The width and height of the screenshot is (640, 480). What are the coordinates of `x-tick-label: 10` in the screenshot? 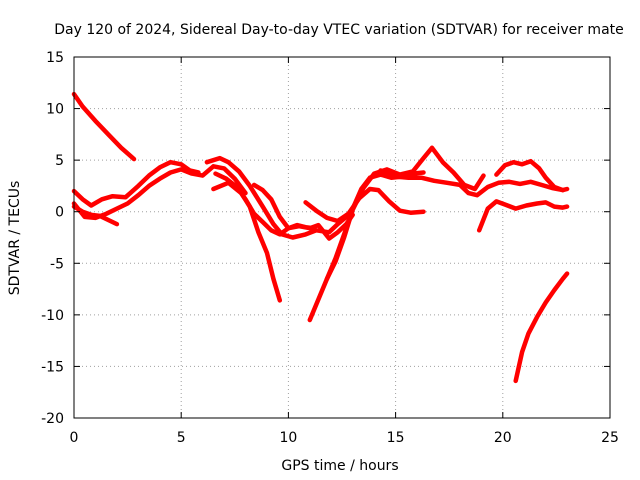 It's located at (288, 438).